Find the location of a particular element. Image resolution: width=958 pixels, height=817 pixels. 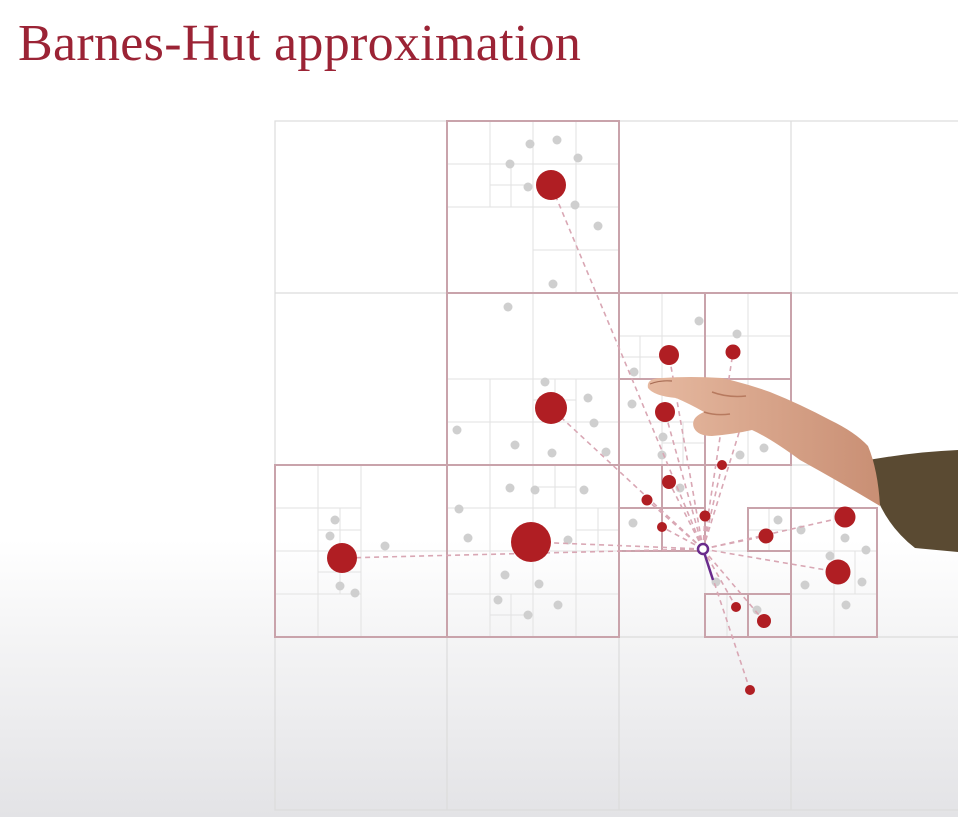

mass-node-top is located at coordinates (551, 185).